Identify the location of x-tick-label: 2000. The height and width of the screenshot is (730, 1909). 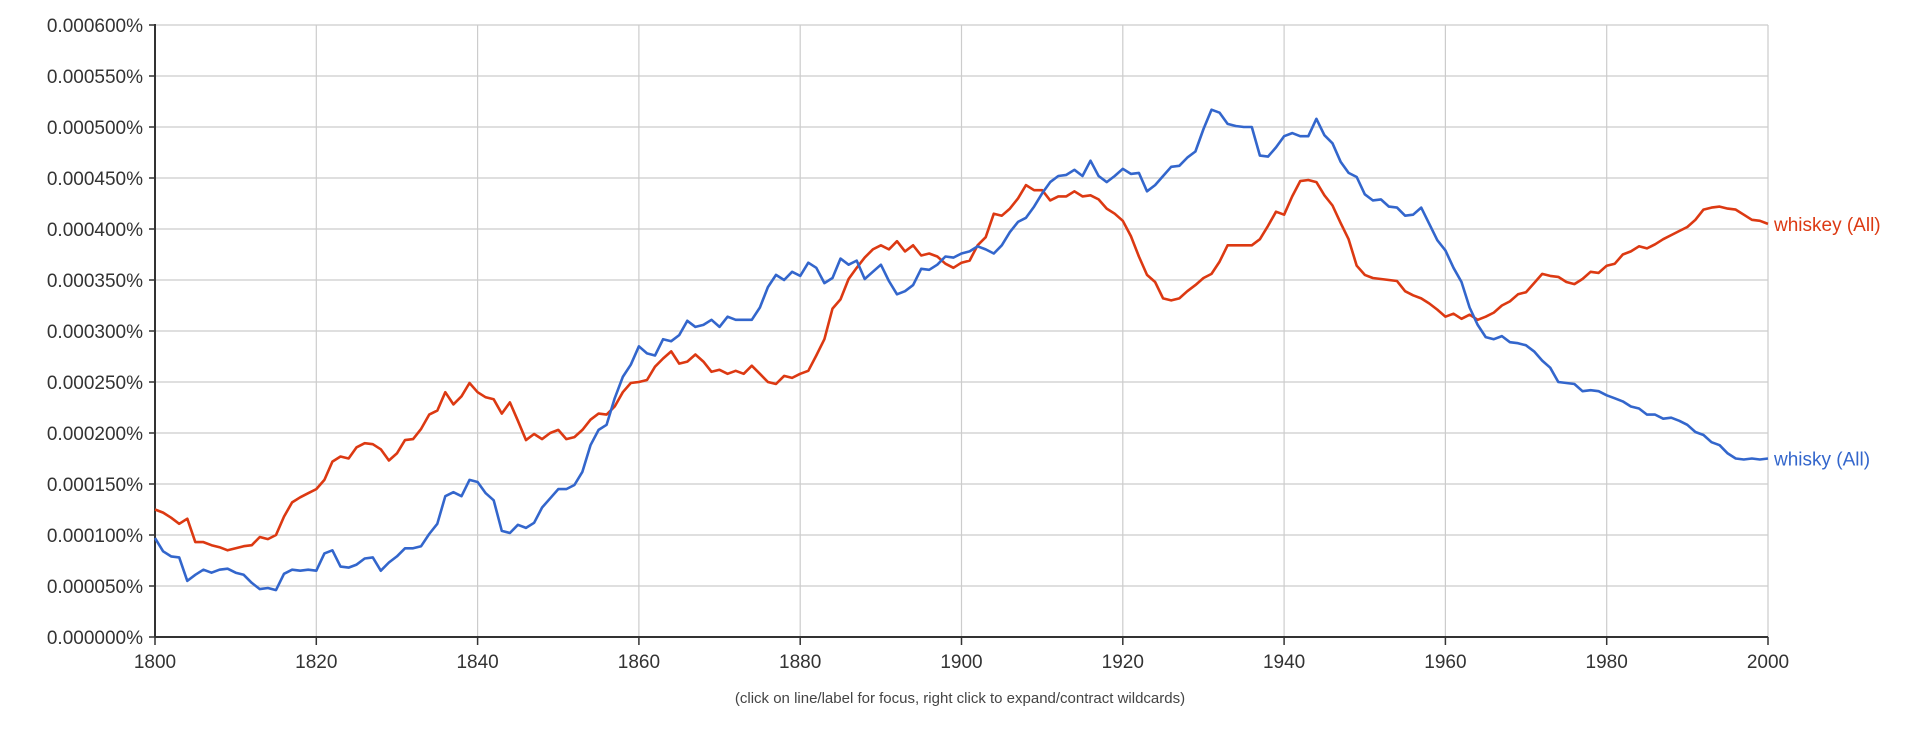
(1768, 662).